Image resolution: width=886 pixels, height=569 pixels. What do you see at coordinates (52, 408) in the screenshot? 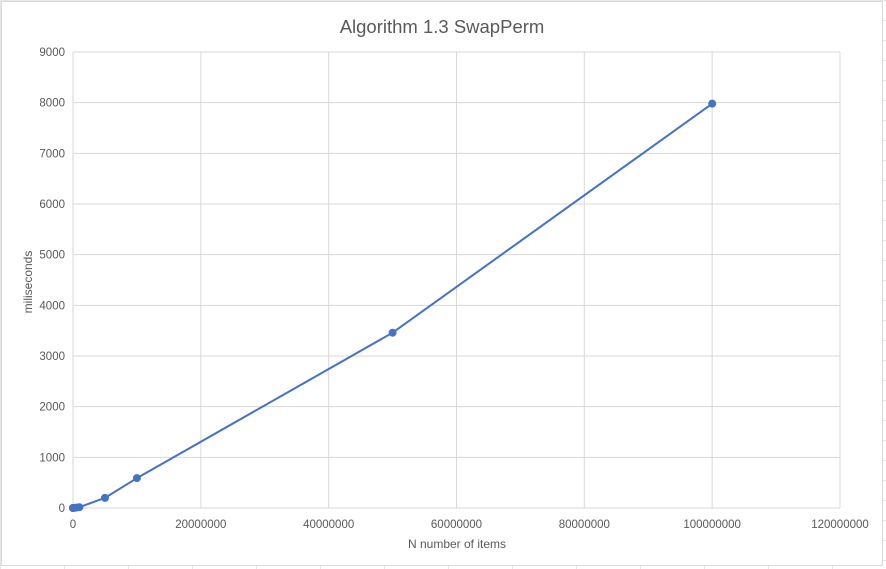
I see `y-tick-label: 2000` at bounding box center [52, 408].